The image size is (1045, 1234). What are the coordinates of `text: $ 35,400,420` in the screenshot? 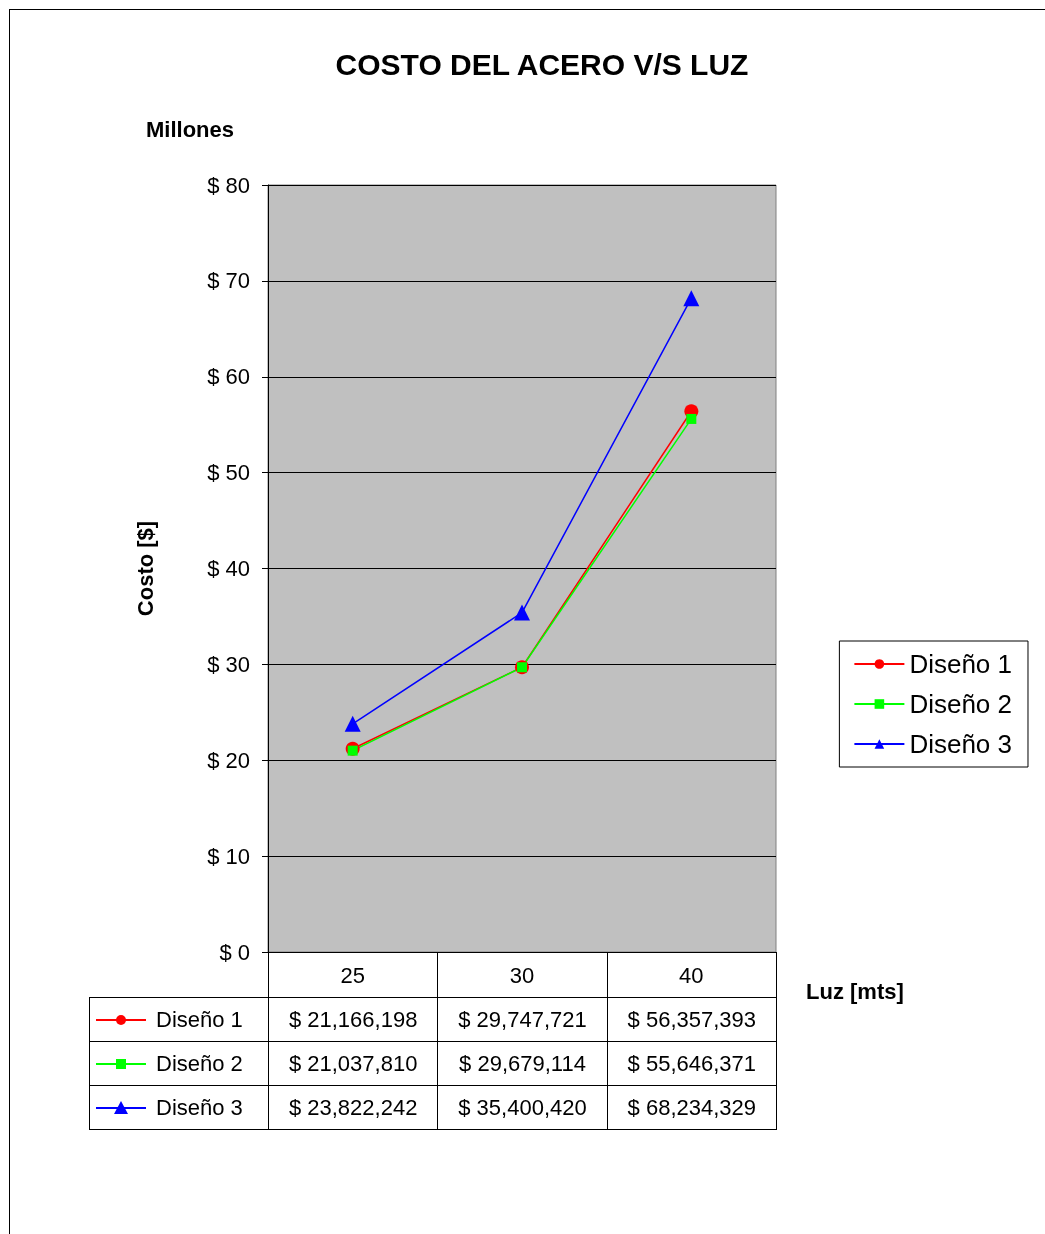 It's located at (522, 1107).